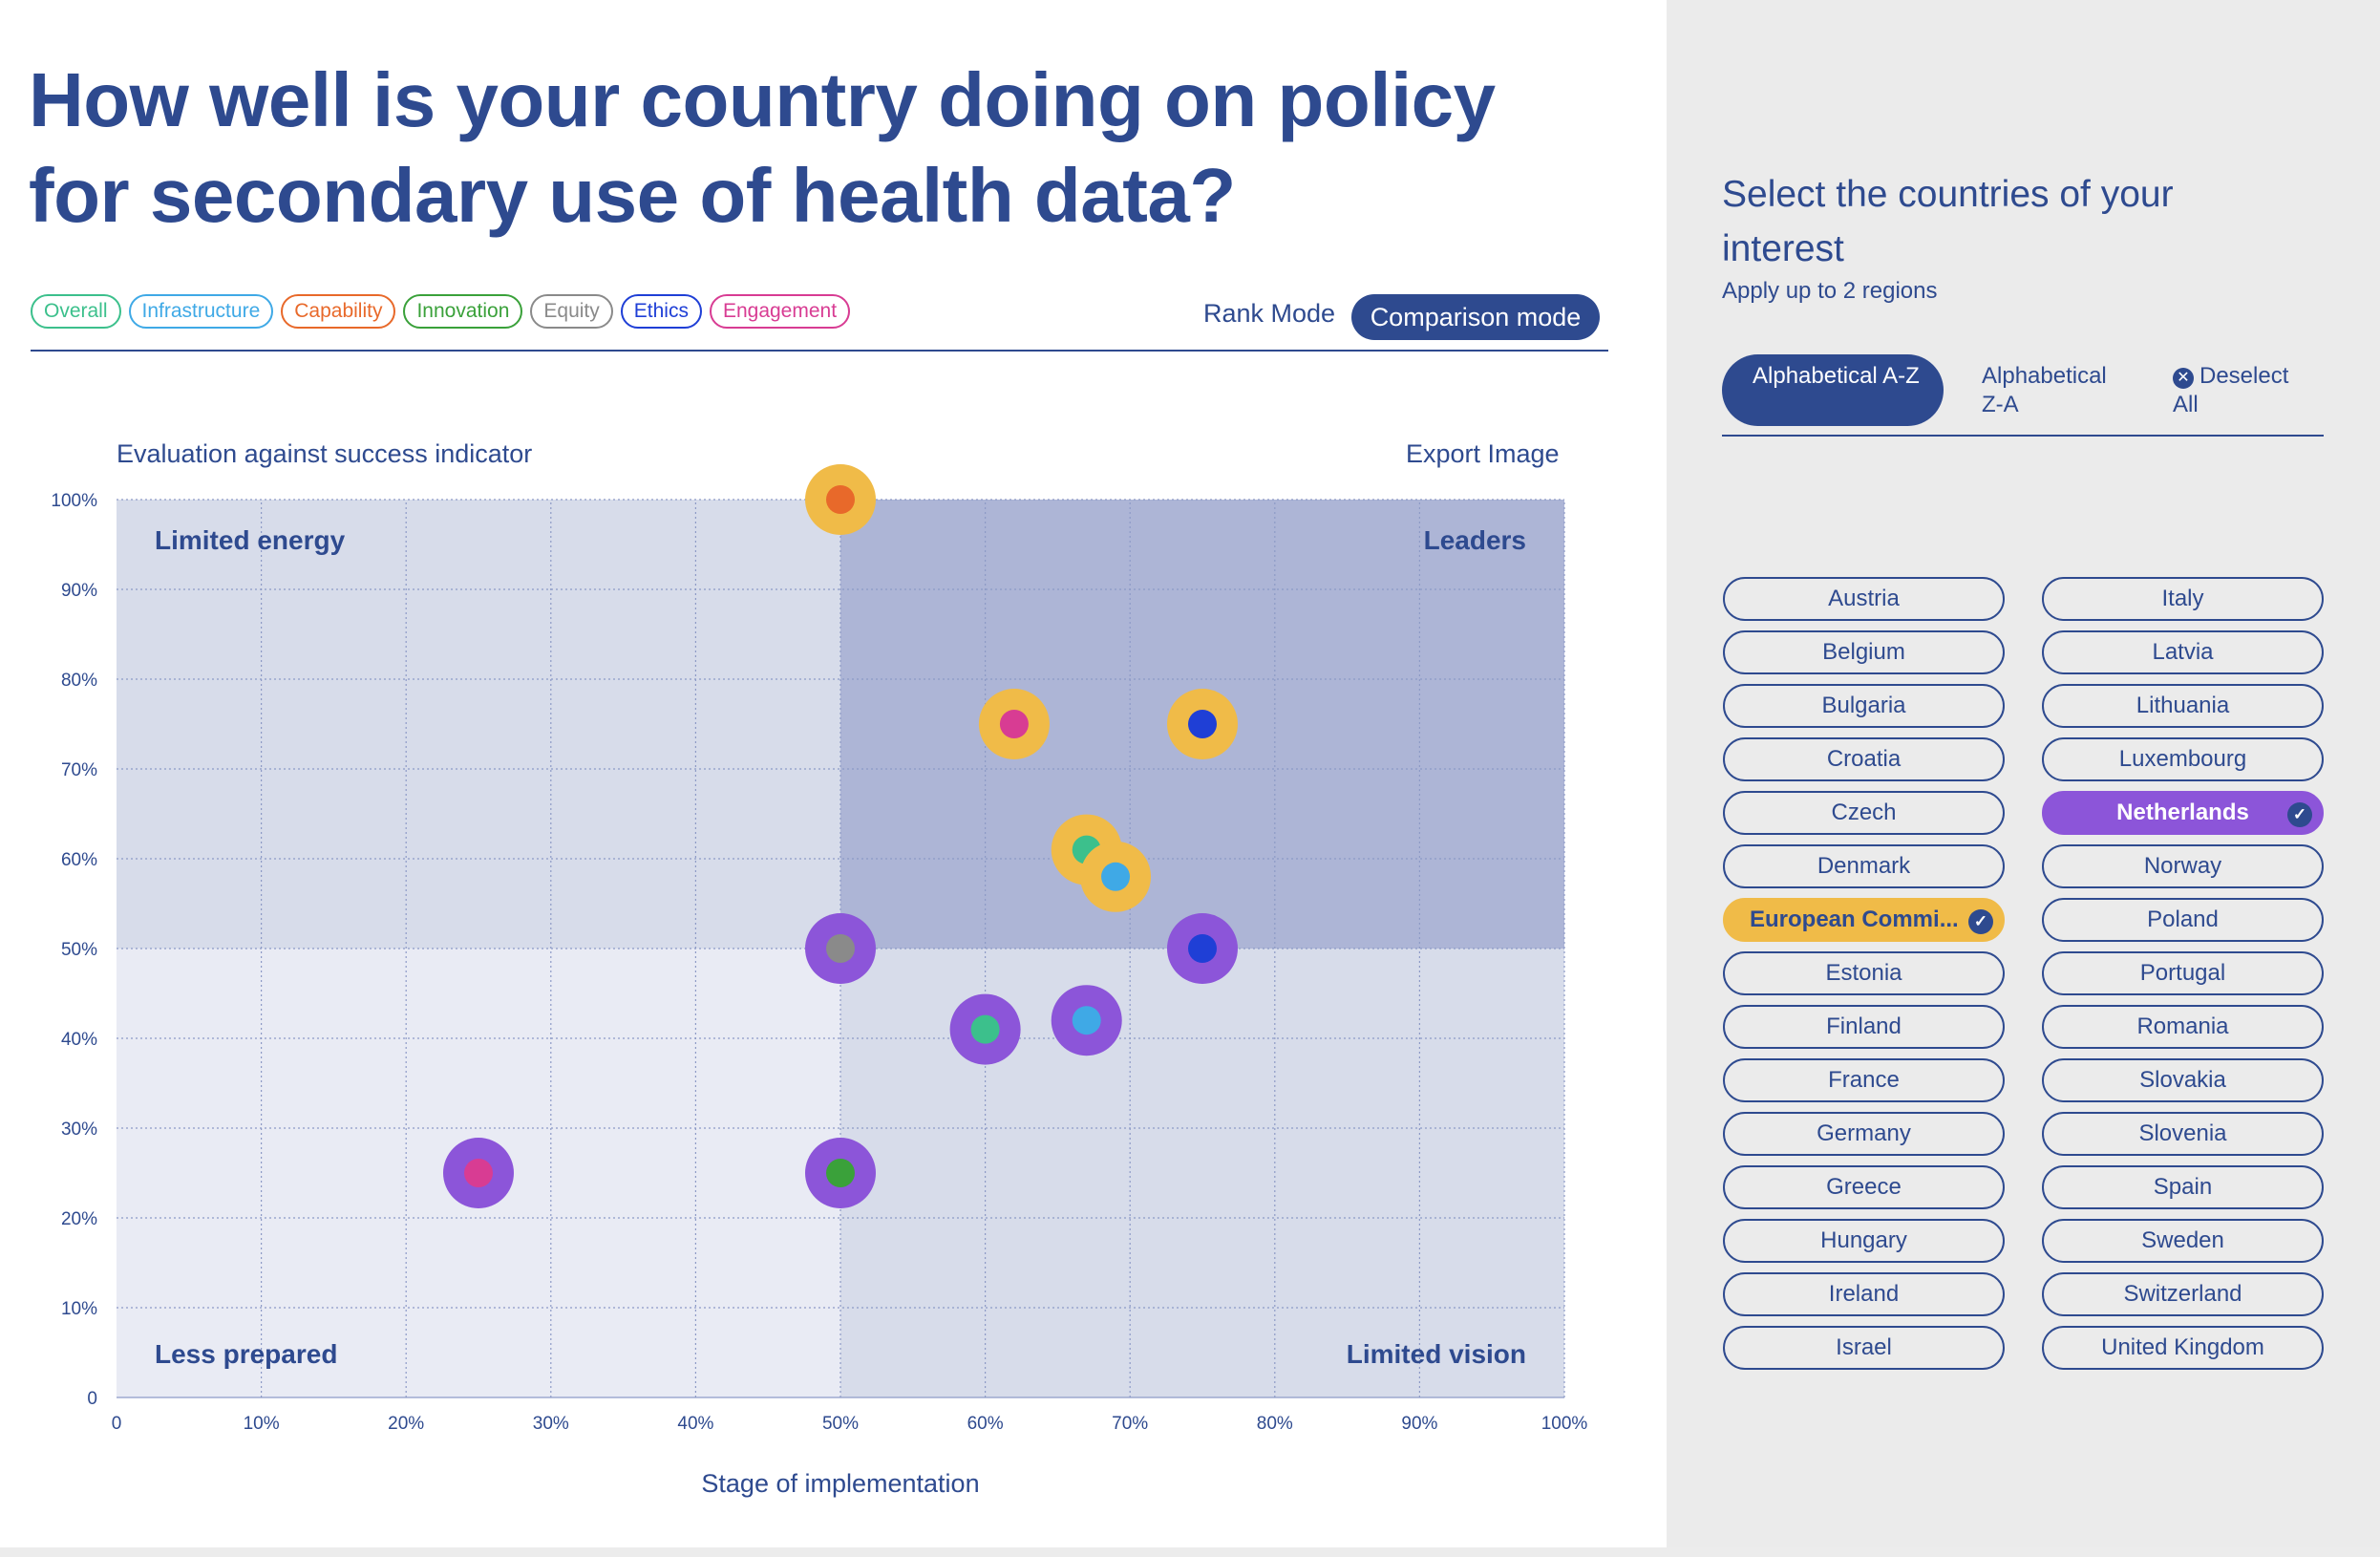  What do you see at coordinates (1864, 813) in the screenshot?
I see `country-button-czech: Czech` at bounding box center [1864, 813].